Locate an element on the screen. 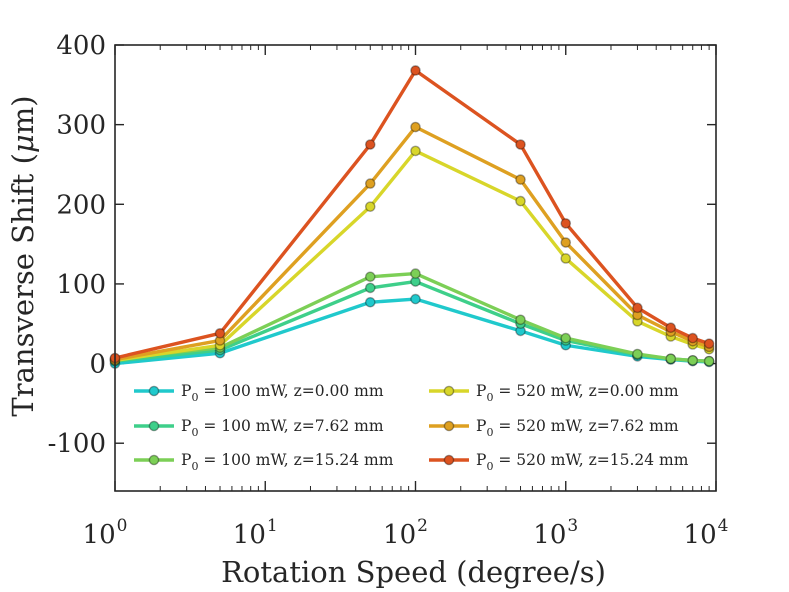 Image resolution: width=789 pixels, height=592 pixels. legend-item: P0 = 100 mW, z=7.62 mm is located at coordinates (259, 428).